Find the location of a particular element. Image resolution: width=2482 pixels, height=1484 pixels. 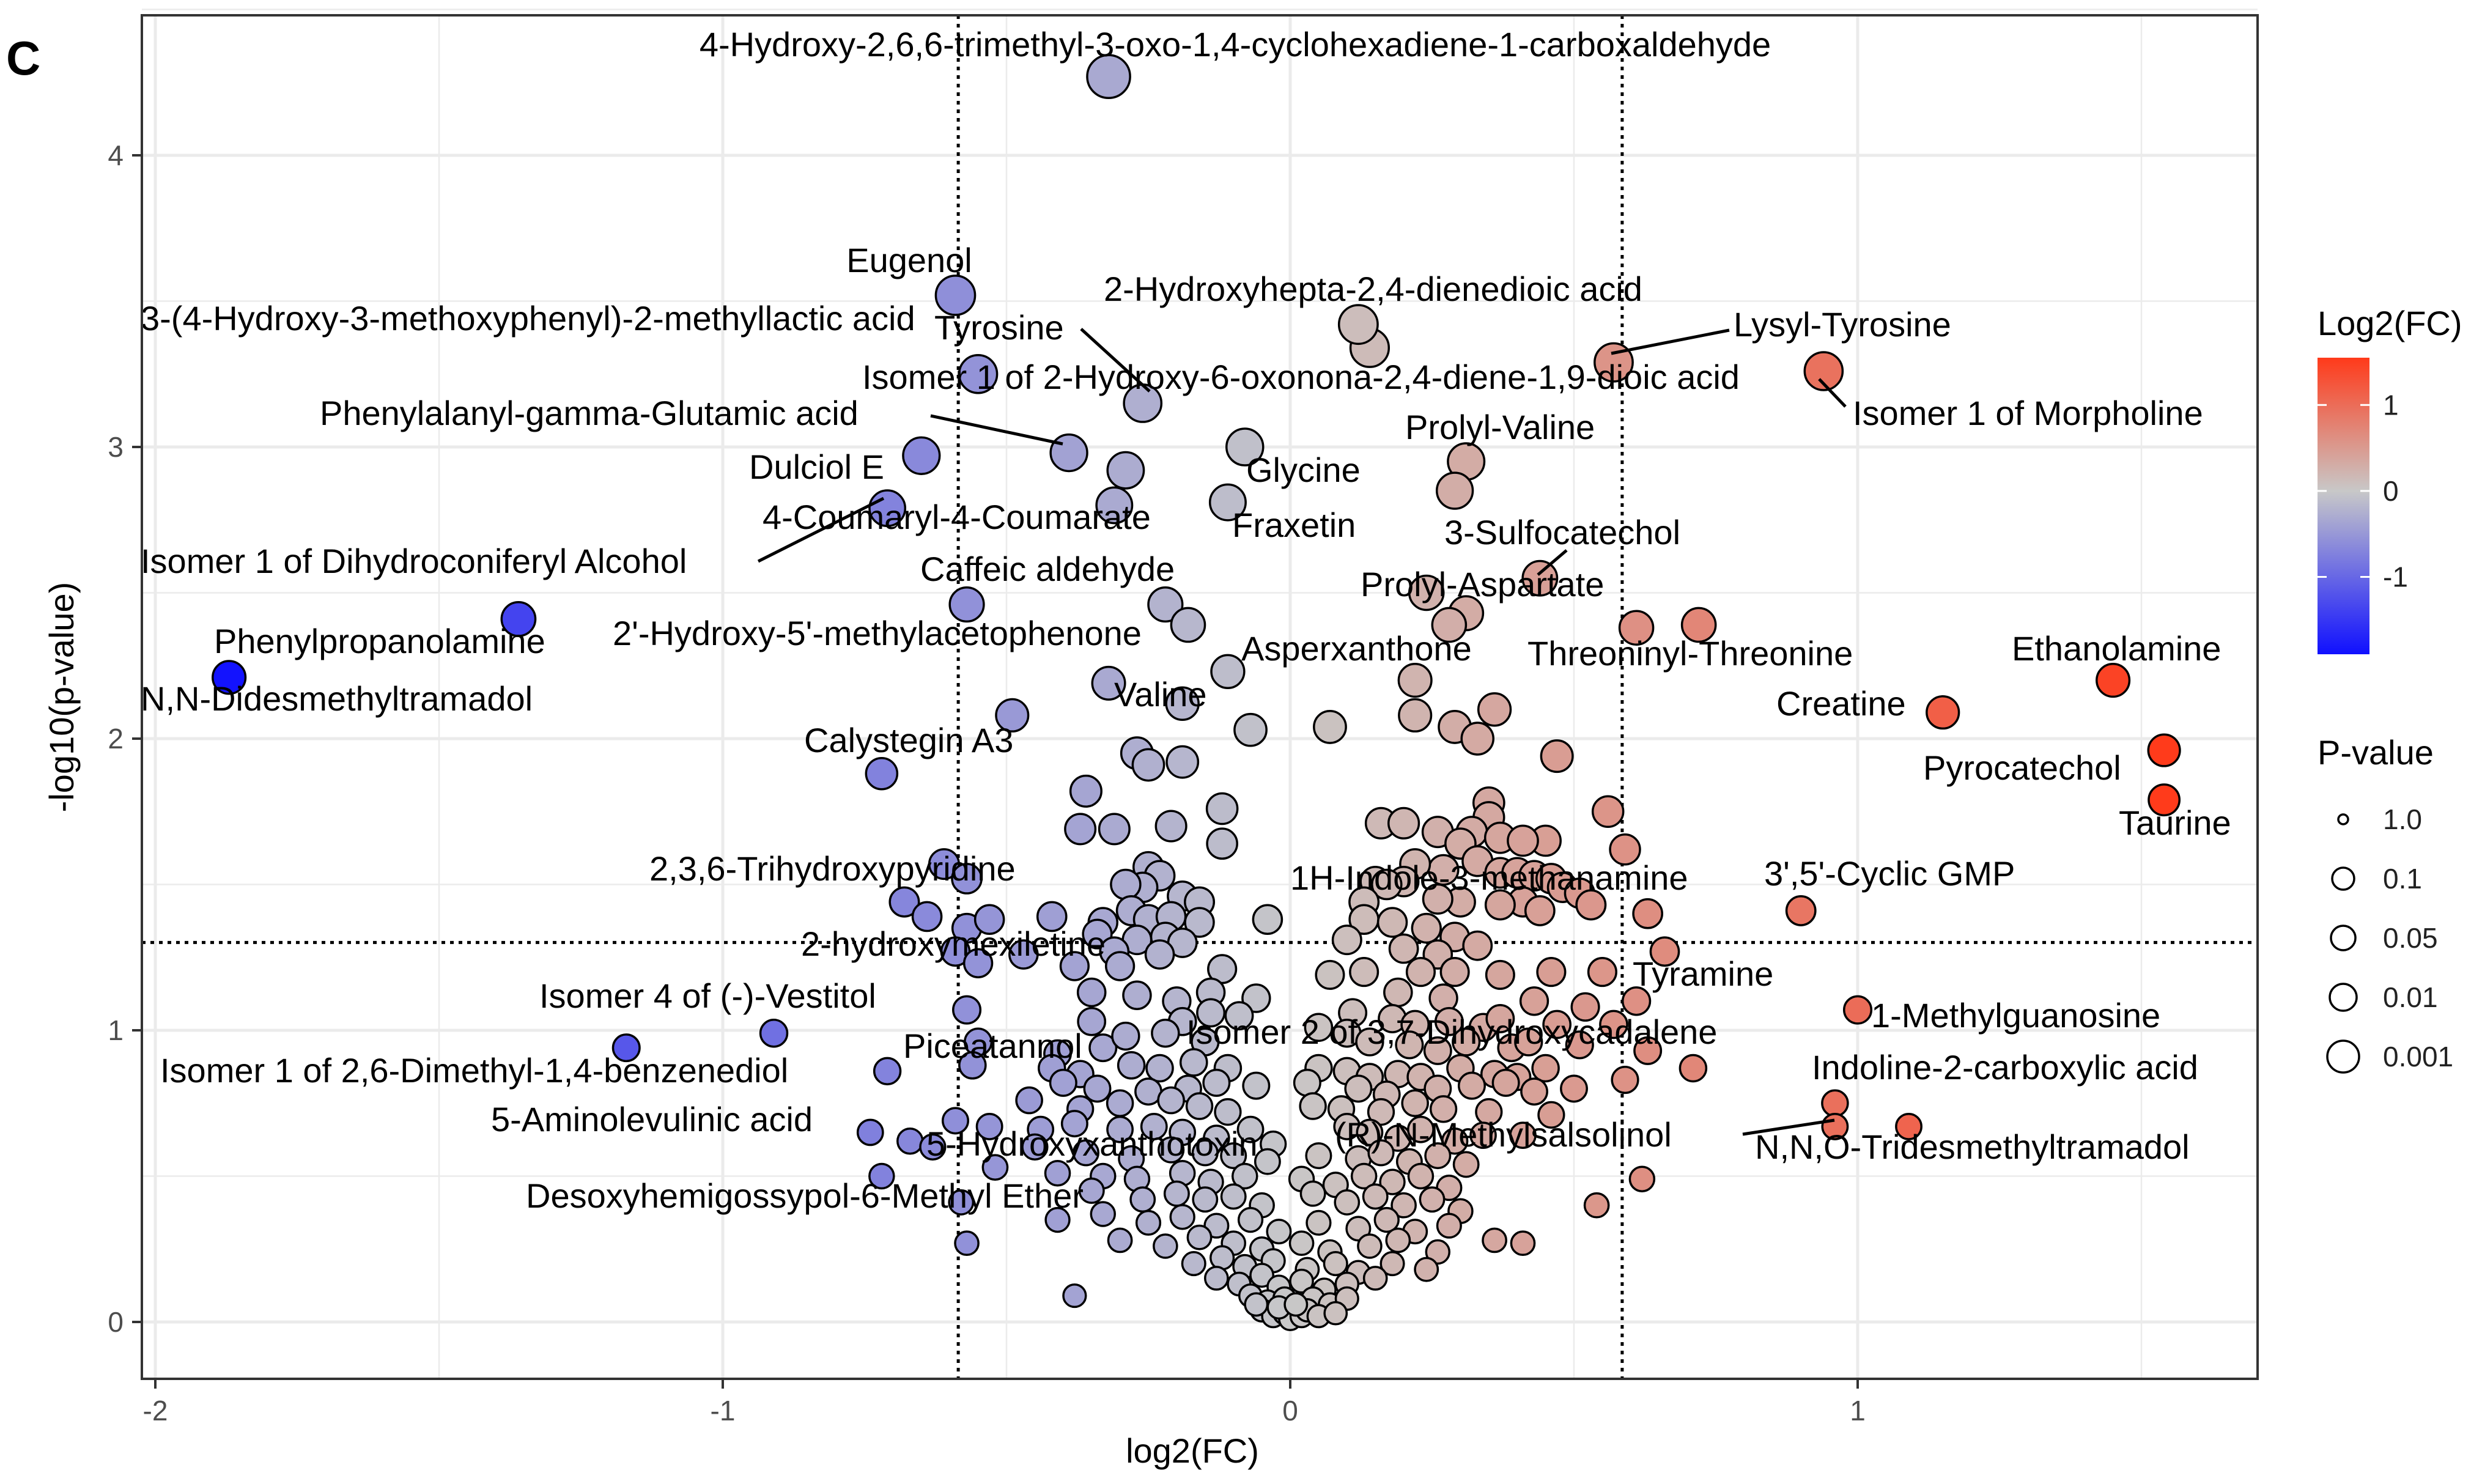

point-label: Taurine is located at coordinates (2175, 822).